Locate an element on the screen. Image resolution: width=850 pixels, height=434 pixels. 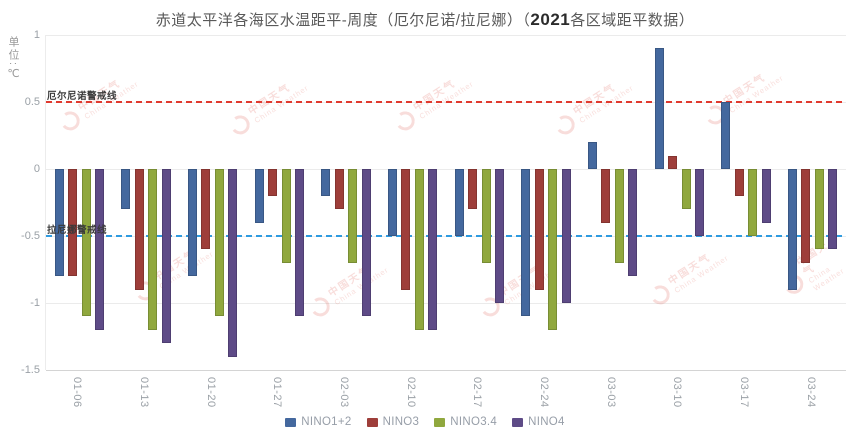
bar-NINO3.4-01-20 is located at coordinates (219, 243).